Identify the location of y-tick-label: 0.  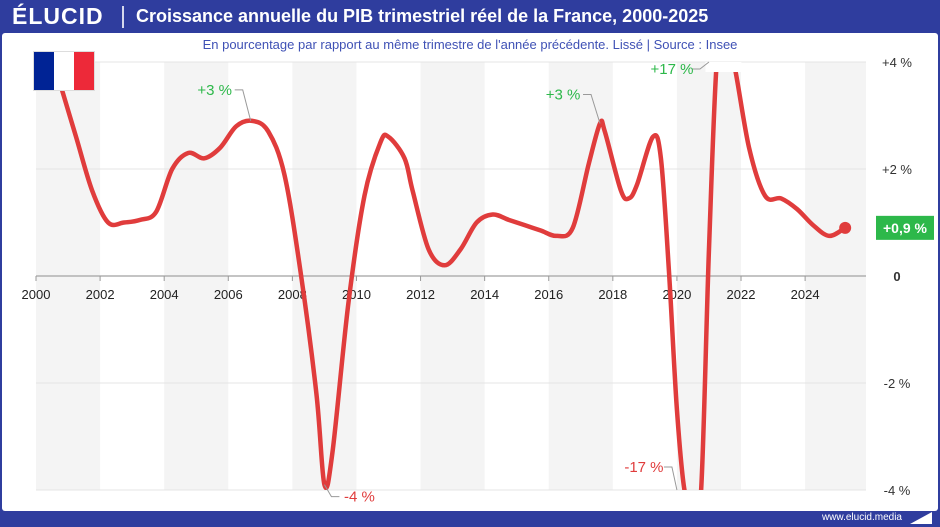
(896, 276).